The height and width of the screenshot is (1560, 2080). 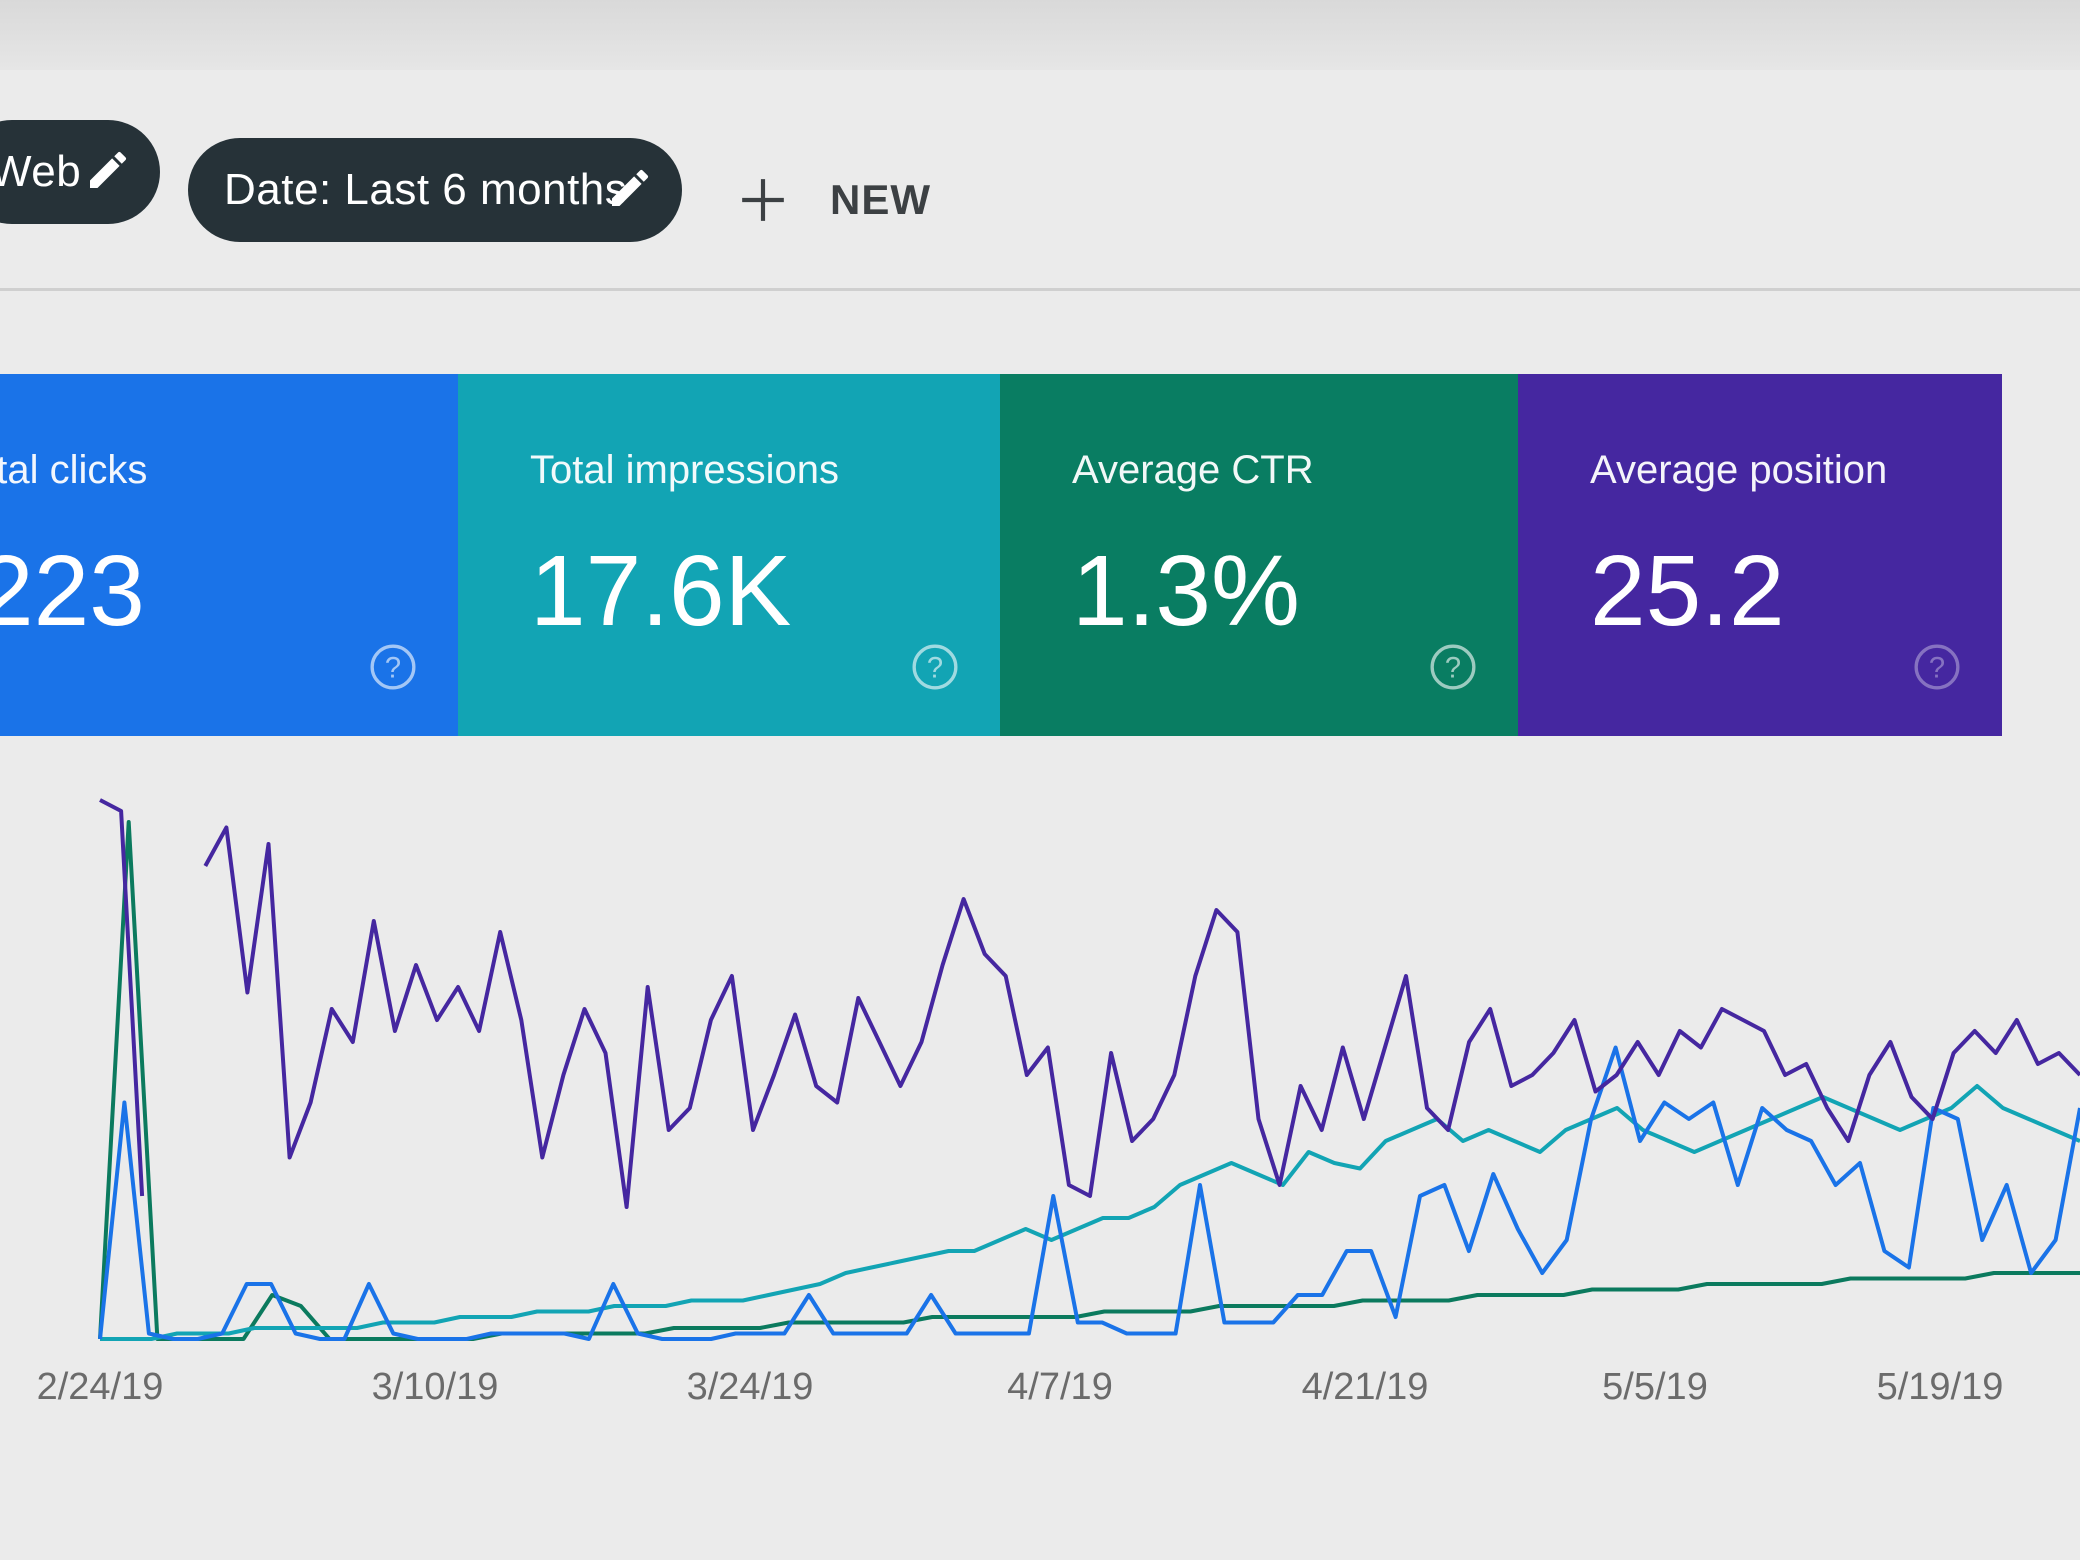 I want to click on metric-label: otal clicks, so click(x=74, y=470).